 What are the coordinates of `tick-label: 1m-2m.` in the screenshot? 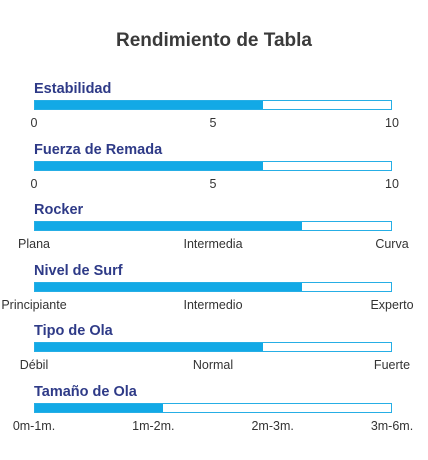 It's located at (153, 425).